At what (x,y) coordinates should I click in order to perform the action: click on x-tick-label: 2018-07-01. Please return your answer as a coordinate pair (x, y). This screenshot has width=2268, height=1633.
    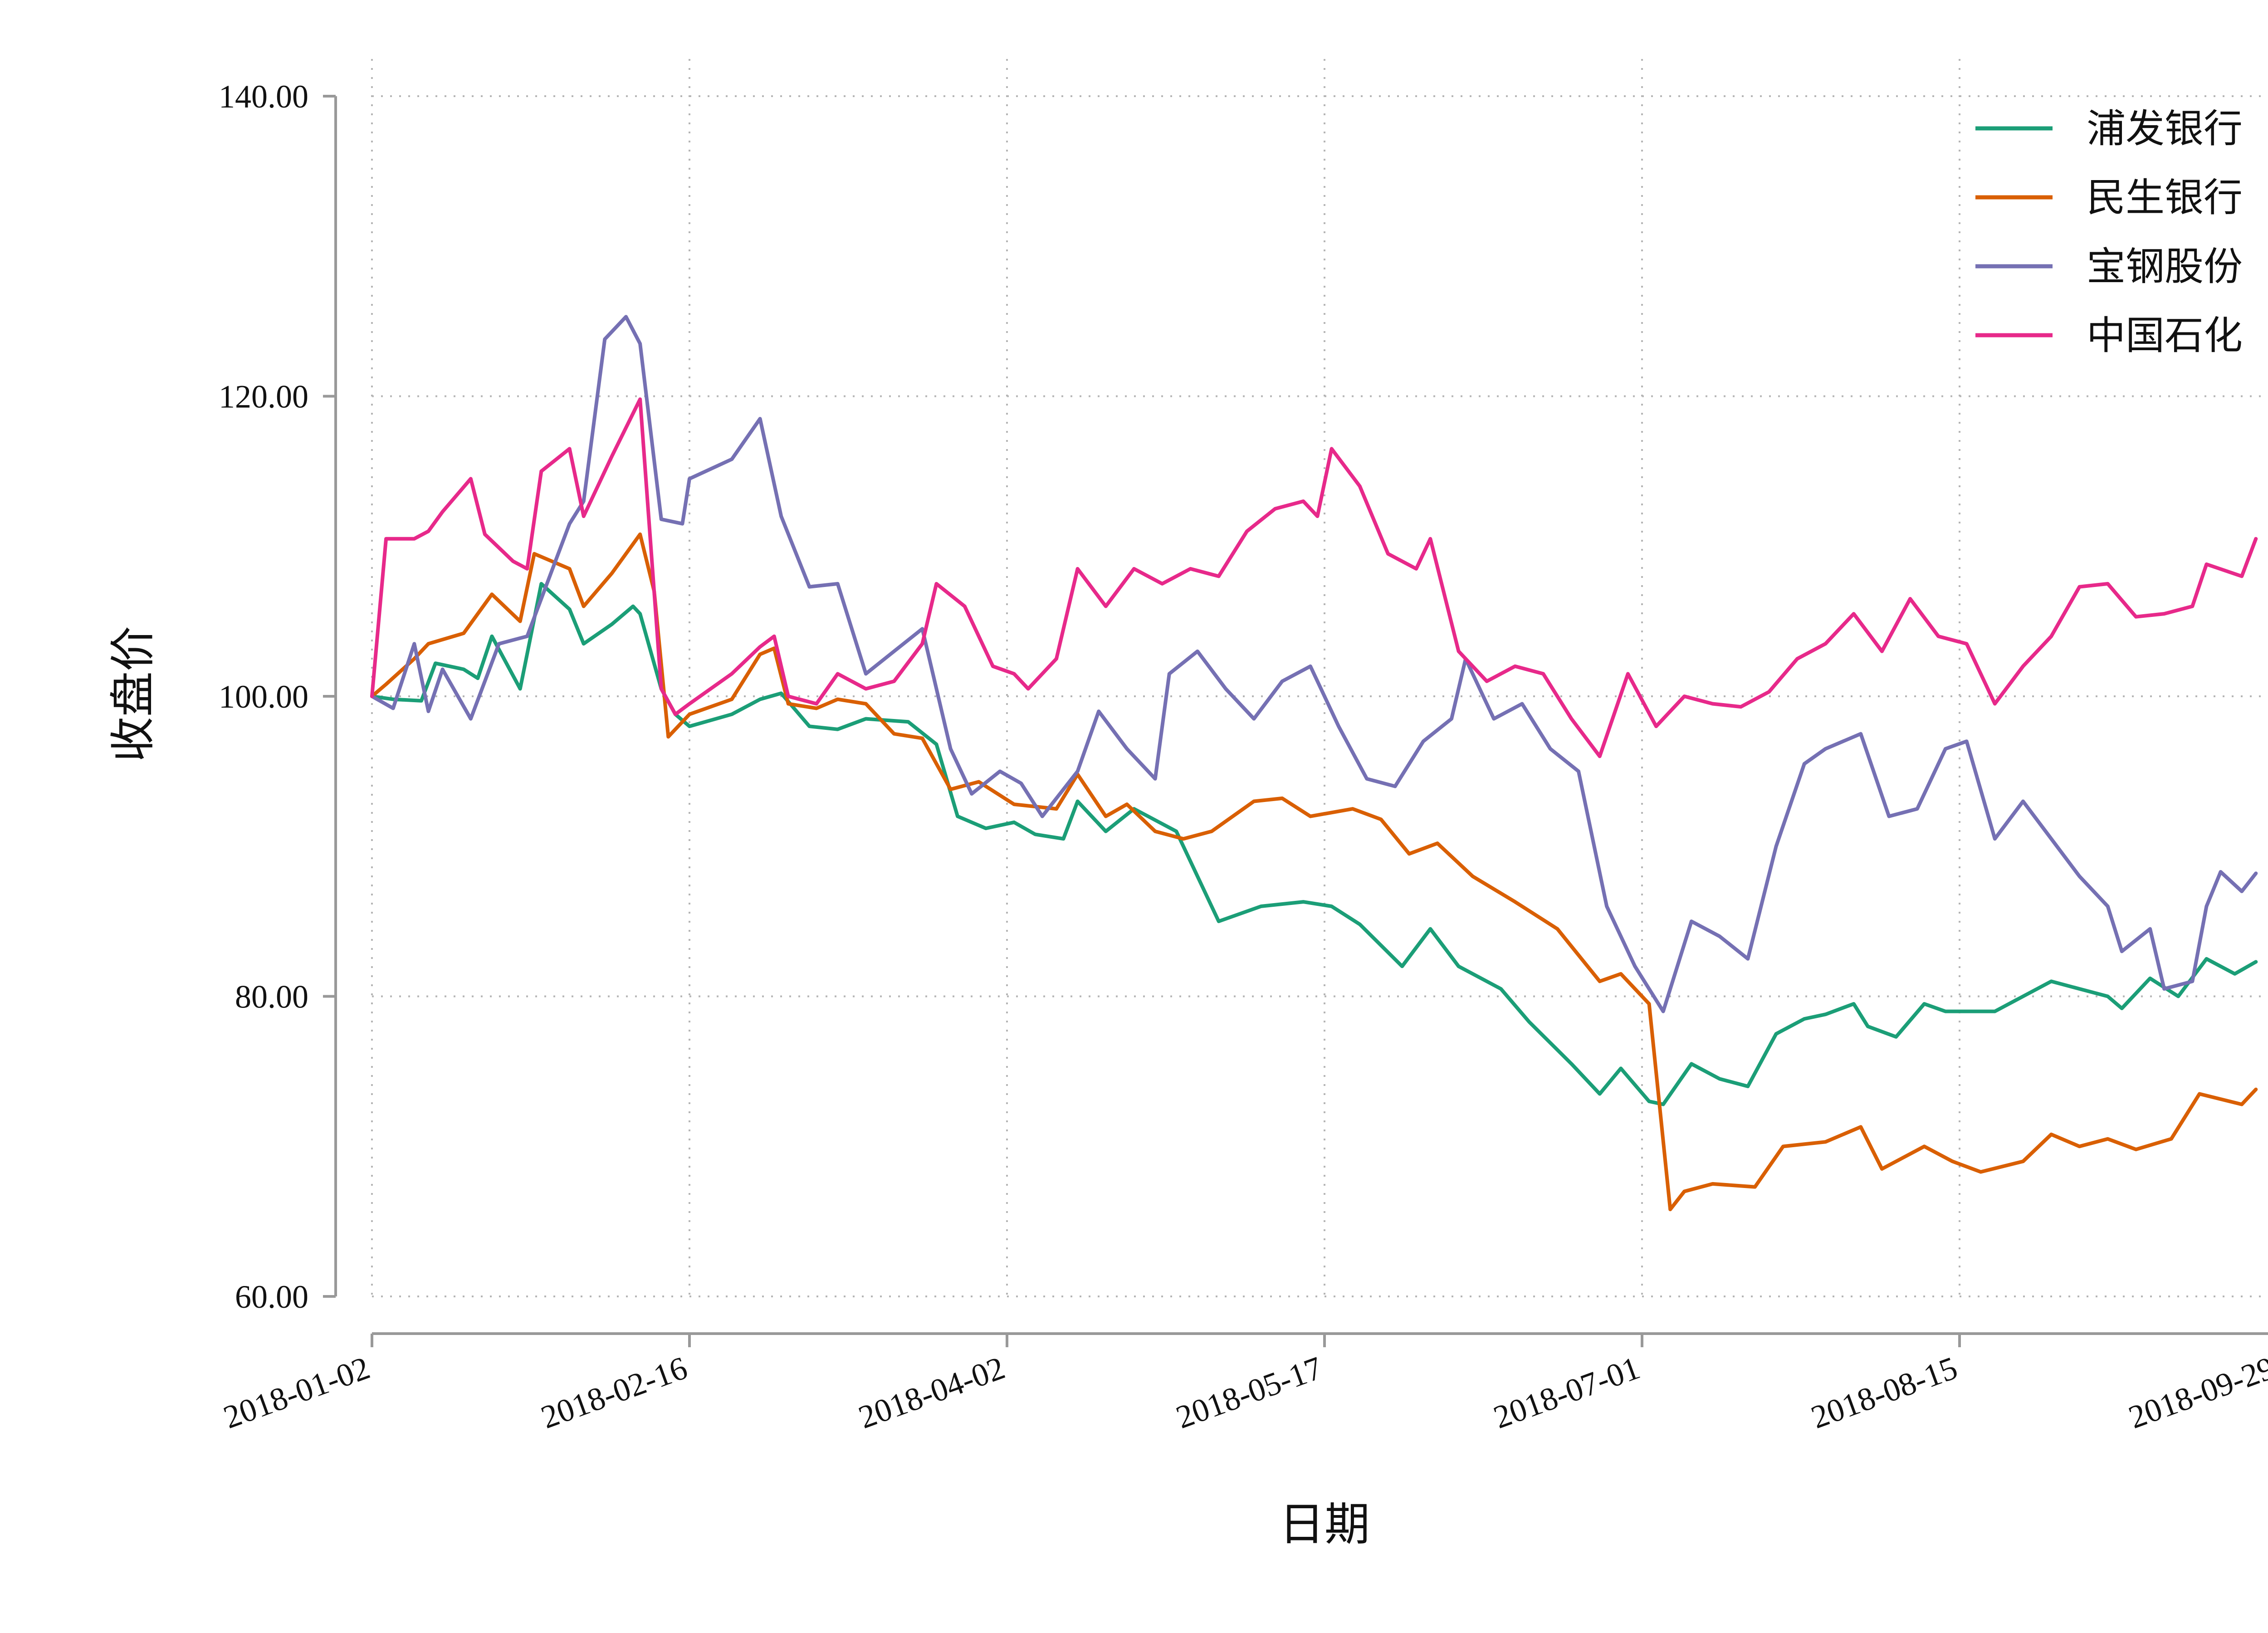
    Looking at the image, I should click on (1567, 1392).